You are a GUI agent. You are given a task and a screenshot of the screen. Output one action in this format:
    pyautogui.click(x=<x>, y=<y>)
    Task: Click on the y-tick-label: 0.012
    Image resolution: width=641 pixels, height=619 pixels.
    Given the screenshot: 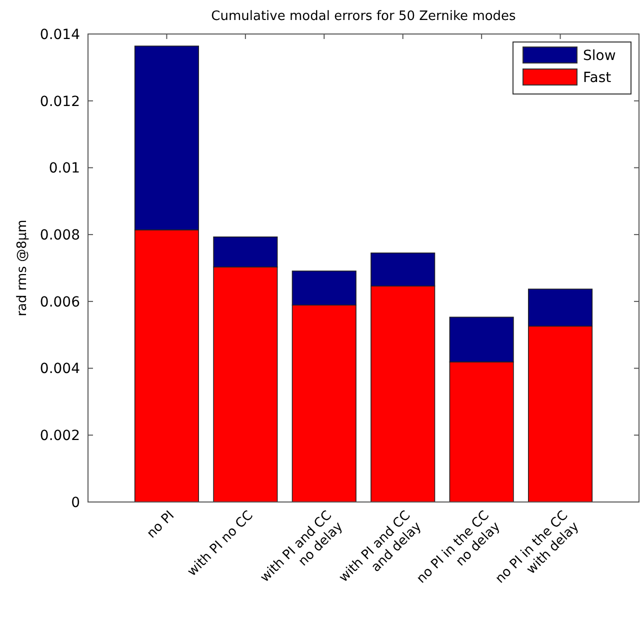 What is the action you would take?
    pyautogui.click(x=60, y=102)
    